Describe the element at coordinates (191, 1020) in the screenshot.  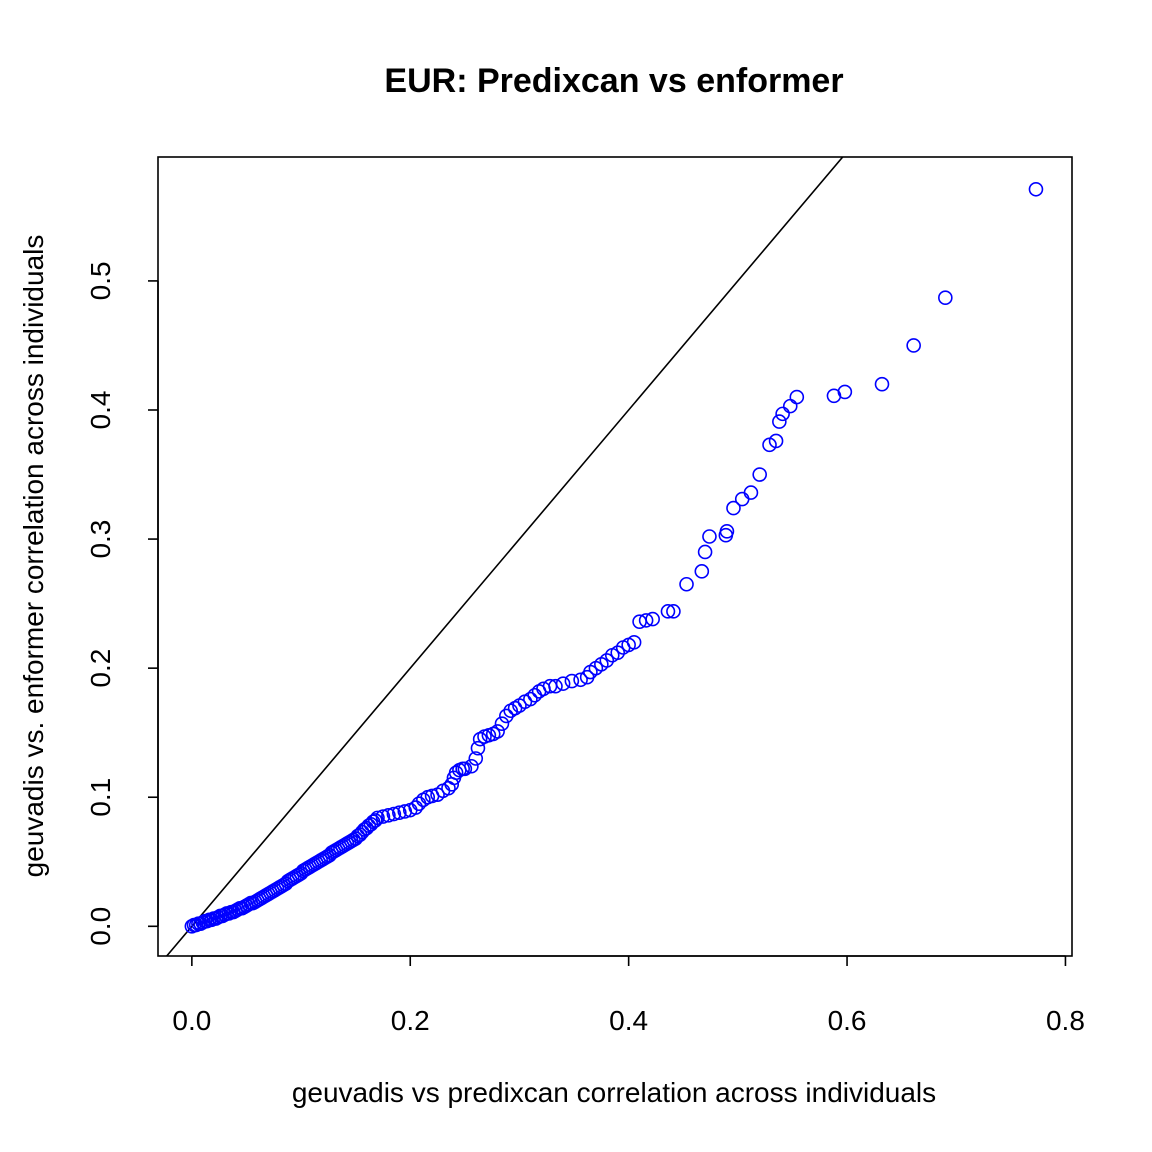
I see `x-tick-label: 0.0` at that location.